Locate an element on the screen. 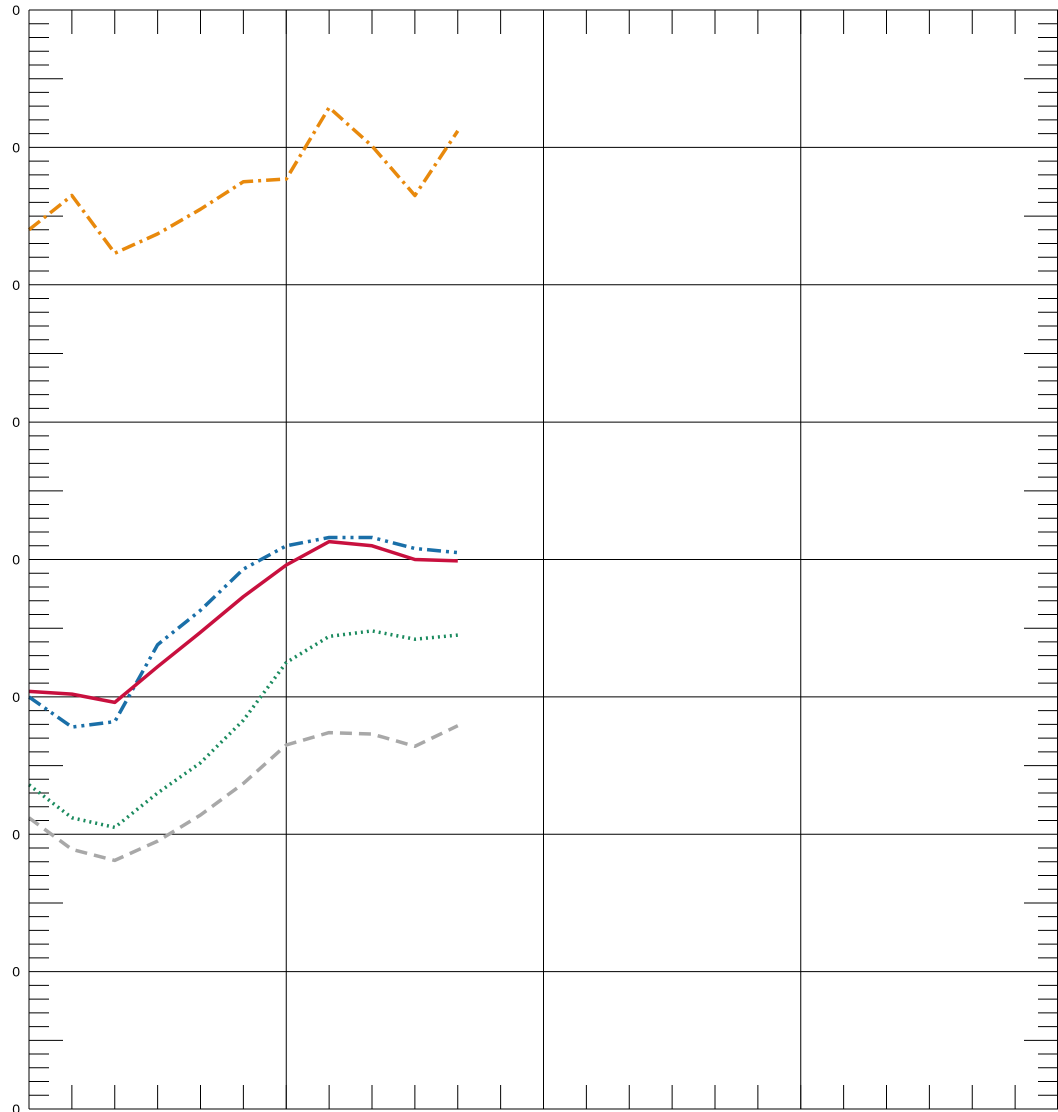 The height and width of the screenshot is (1112, 1058). y-tick-labels: 0 0 0 0 0 0 0 0 0 is located at coordinates (16, 557).